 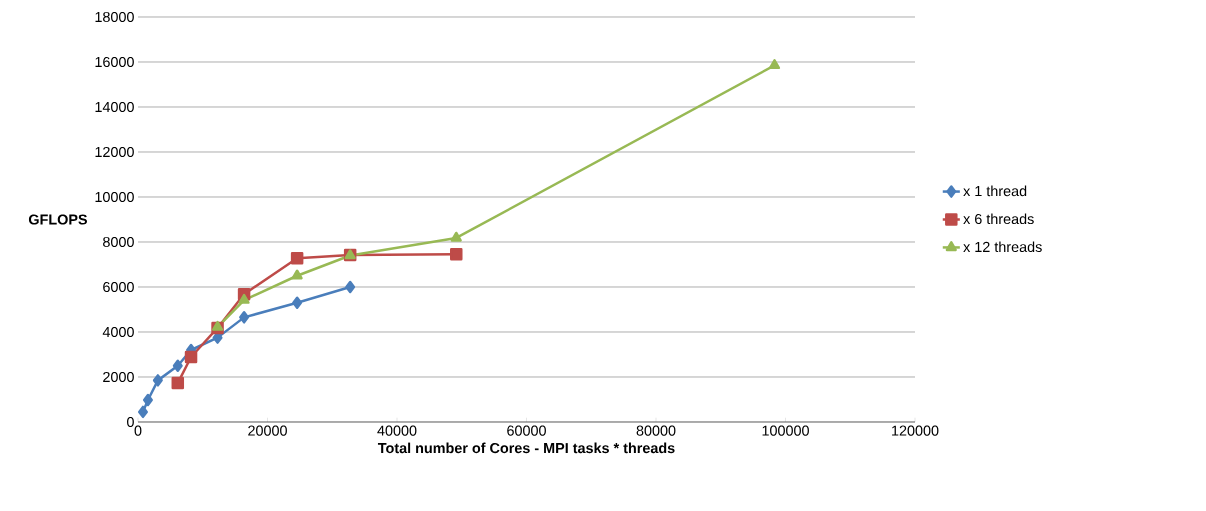 I want to click on x-tick-label: 20000, so click(x=267, y=430).